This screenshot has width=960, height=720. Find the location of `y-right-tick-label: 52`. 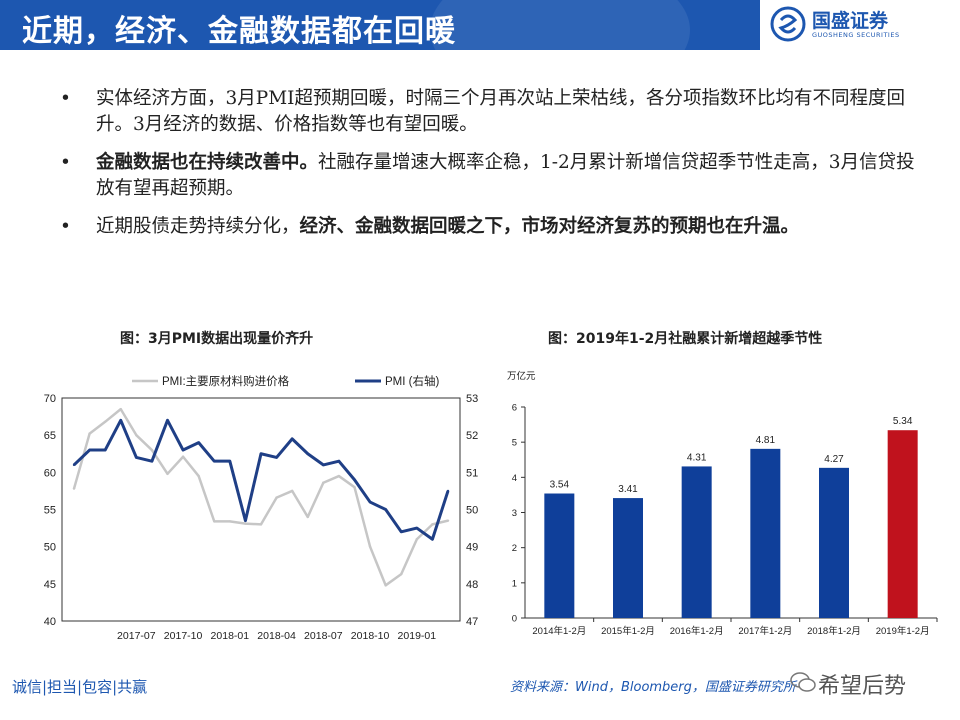

y-right-tick-label: 52 is located at coordinates (472, 436).